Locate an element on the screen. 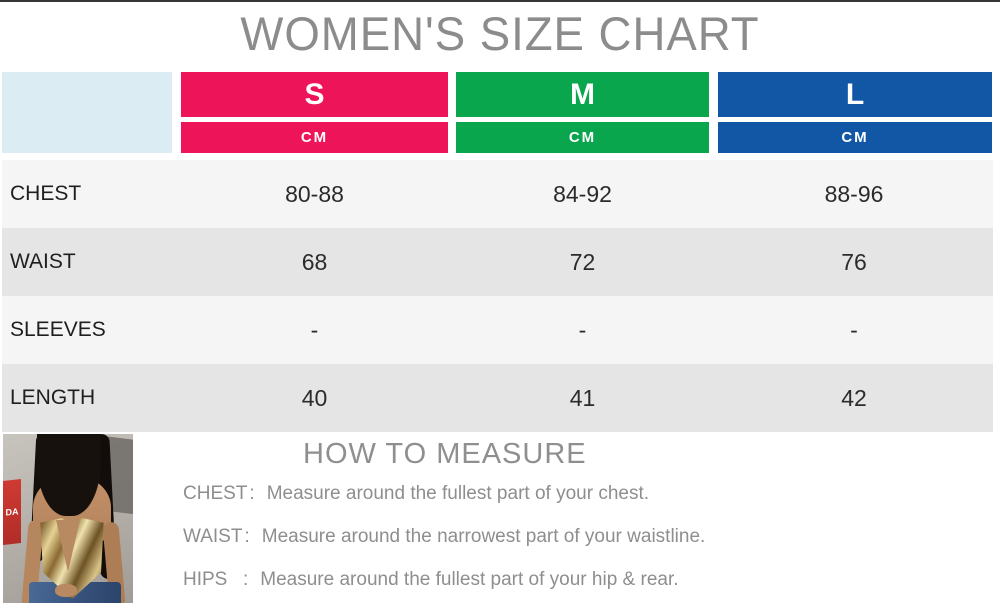 The width and height of the screenshot is (1000, 603). how-to-measure-heading: HOW TO MEASURE is located at coordinates (445, 454).